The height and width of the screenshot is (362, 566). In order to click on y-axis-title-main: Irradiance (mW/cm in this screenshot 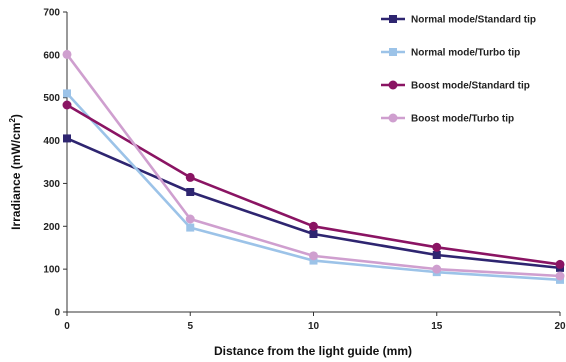, I will do `click(16, 176)`.